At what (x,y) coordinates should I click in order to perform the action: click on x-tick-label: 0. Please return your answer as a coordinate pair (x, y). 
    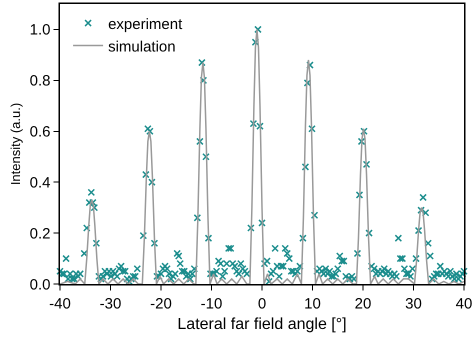
    Looking at the image, I should click on (262, 304).